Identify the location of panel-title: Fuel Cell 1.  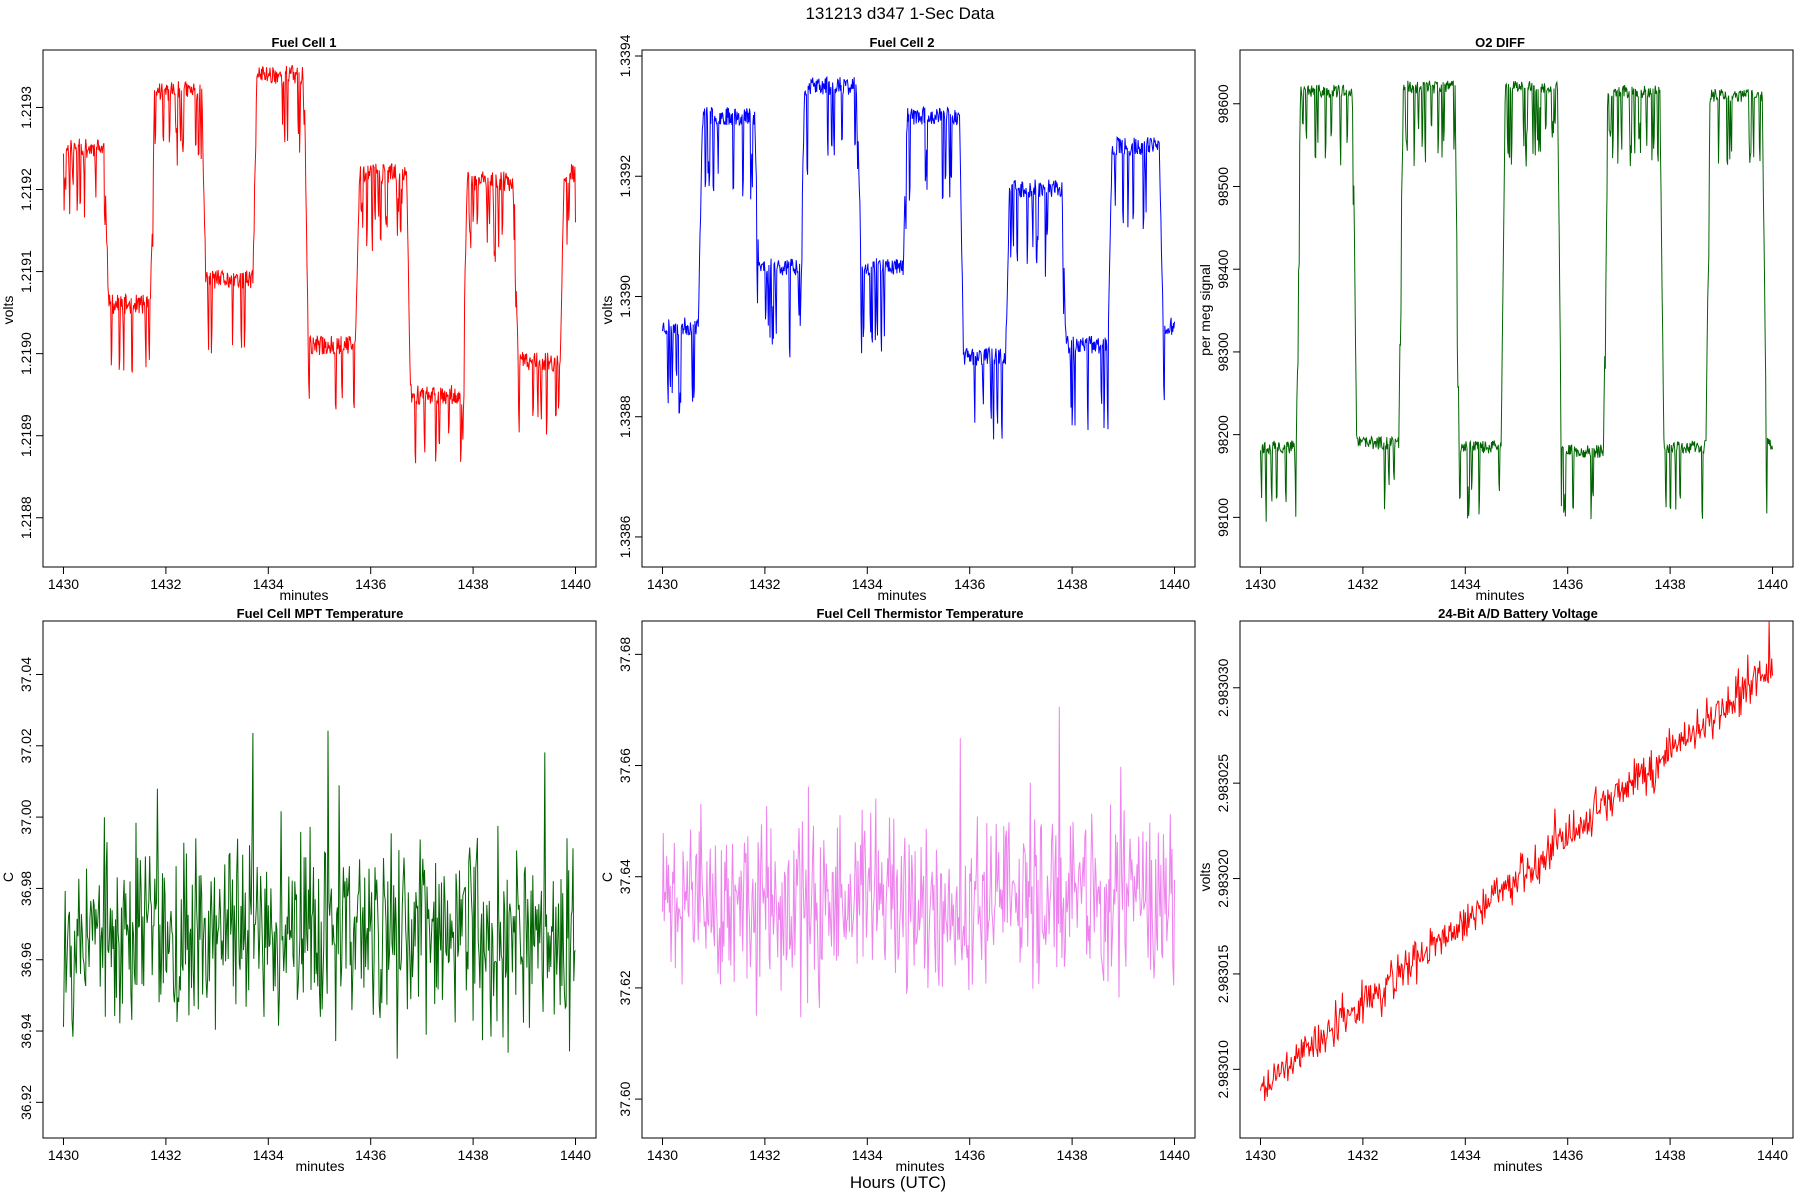
(303, 42).